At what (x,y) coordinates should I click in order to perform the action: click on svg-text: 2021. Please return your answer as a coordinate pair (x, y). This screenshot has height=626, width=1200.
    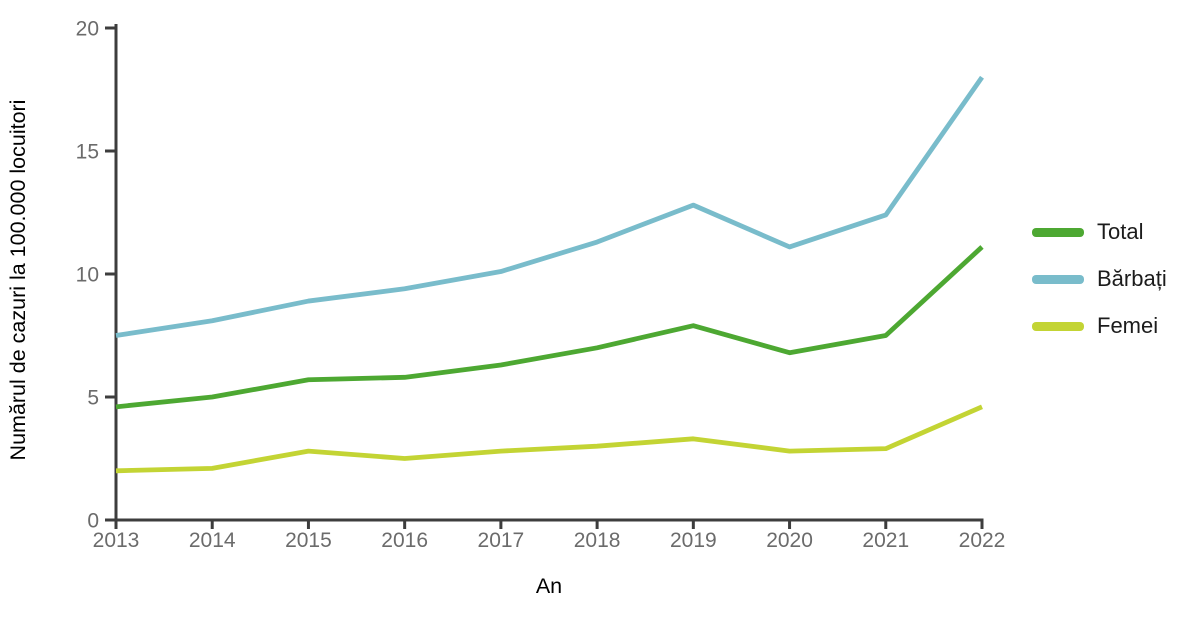
    Looking at the image, I should click on (885, 540).